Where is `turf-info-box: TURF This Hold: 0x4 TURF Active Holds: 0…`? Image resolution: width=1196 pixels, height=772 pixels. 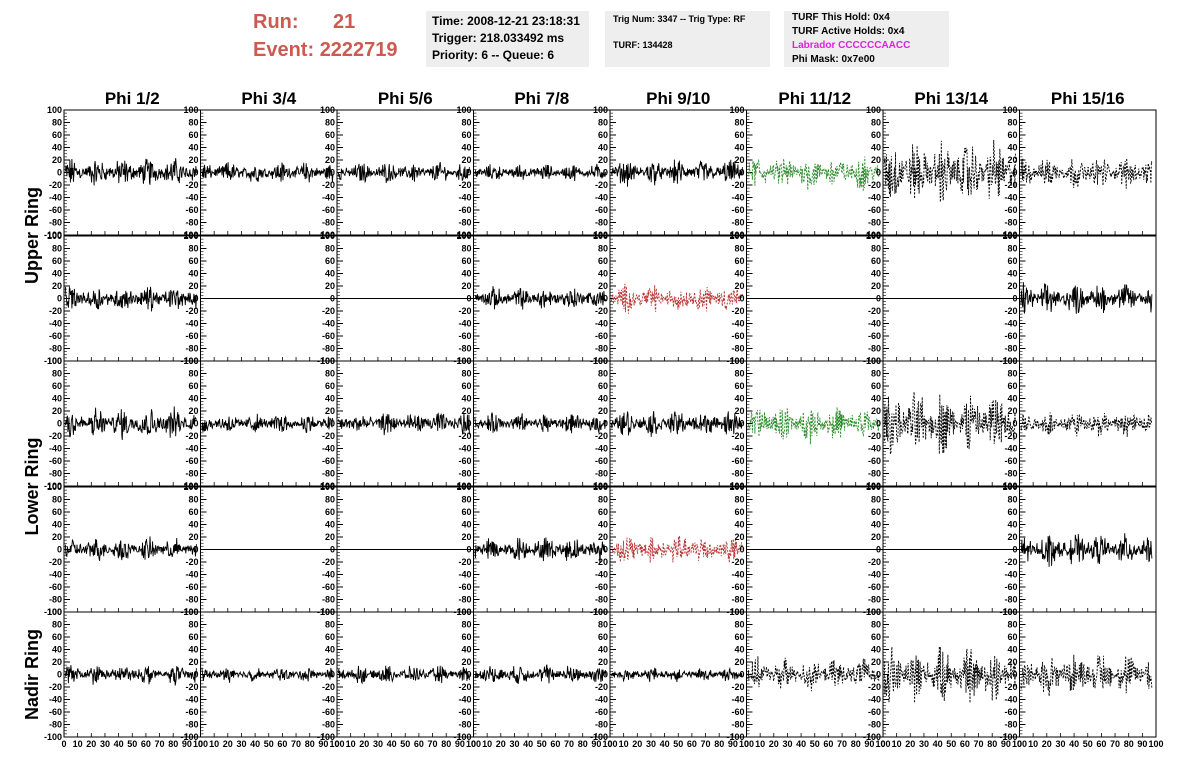
turf-info-box: TURF This Hold: 0x4 TURF Active Holds: 0… is located at coordinates (866, 39).